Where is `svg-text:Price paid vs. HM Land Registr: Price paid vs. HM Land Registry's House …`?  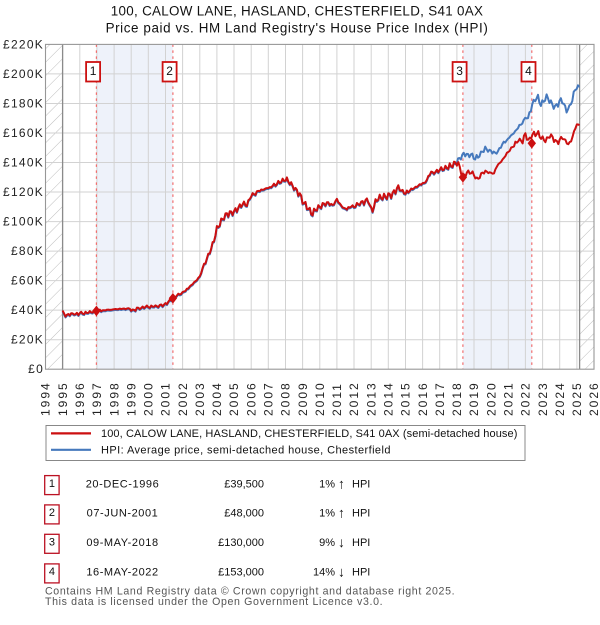
svg-text:Price paid vs. HM Land Registr: Price paid vs. HM Land Registry's House … is located at coordinates (297, 27).